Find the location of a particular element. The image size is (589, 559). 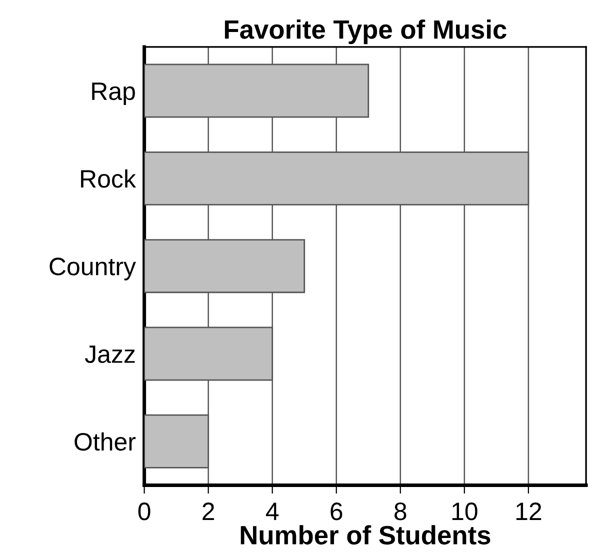

x-axis-title: Number of Students is located at coordinates (365, 535).